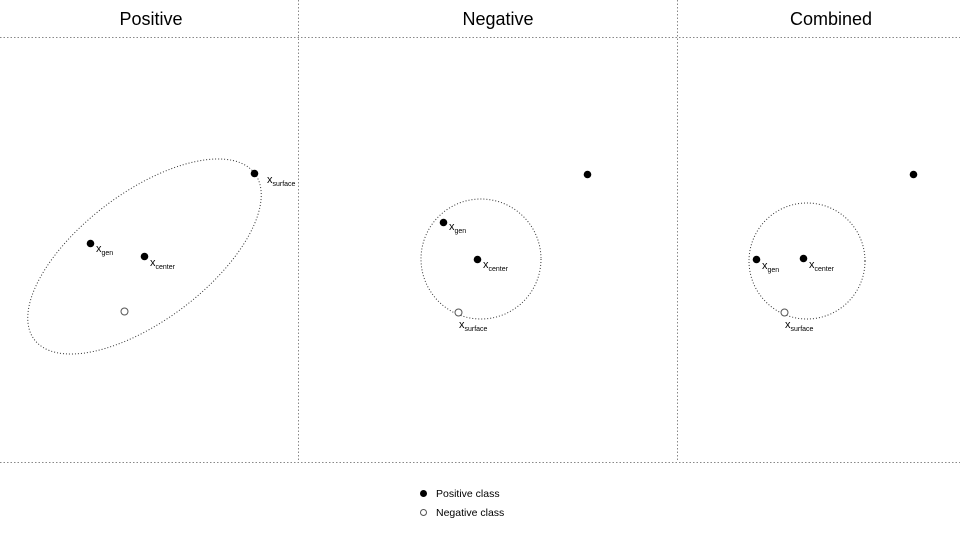  Describe the element at coordinates (423, 512) in the screenshot. I see `hollow-circle-icon` at that location.